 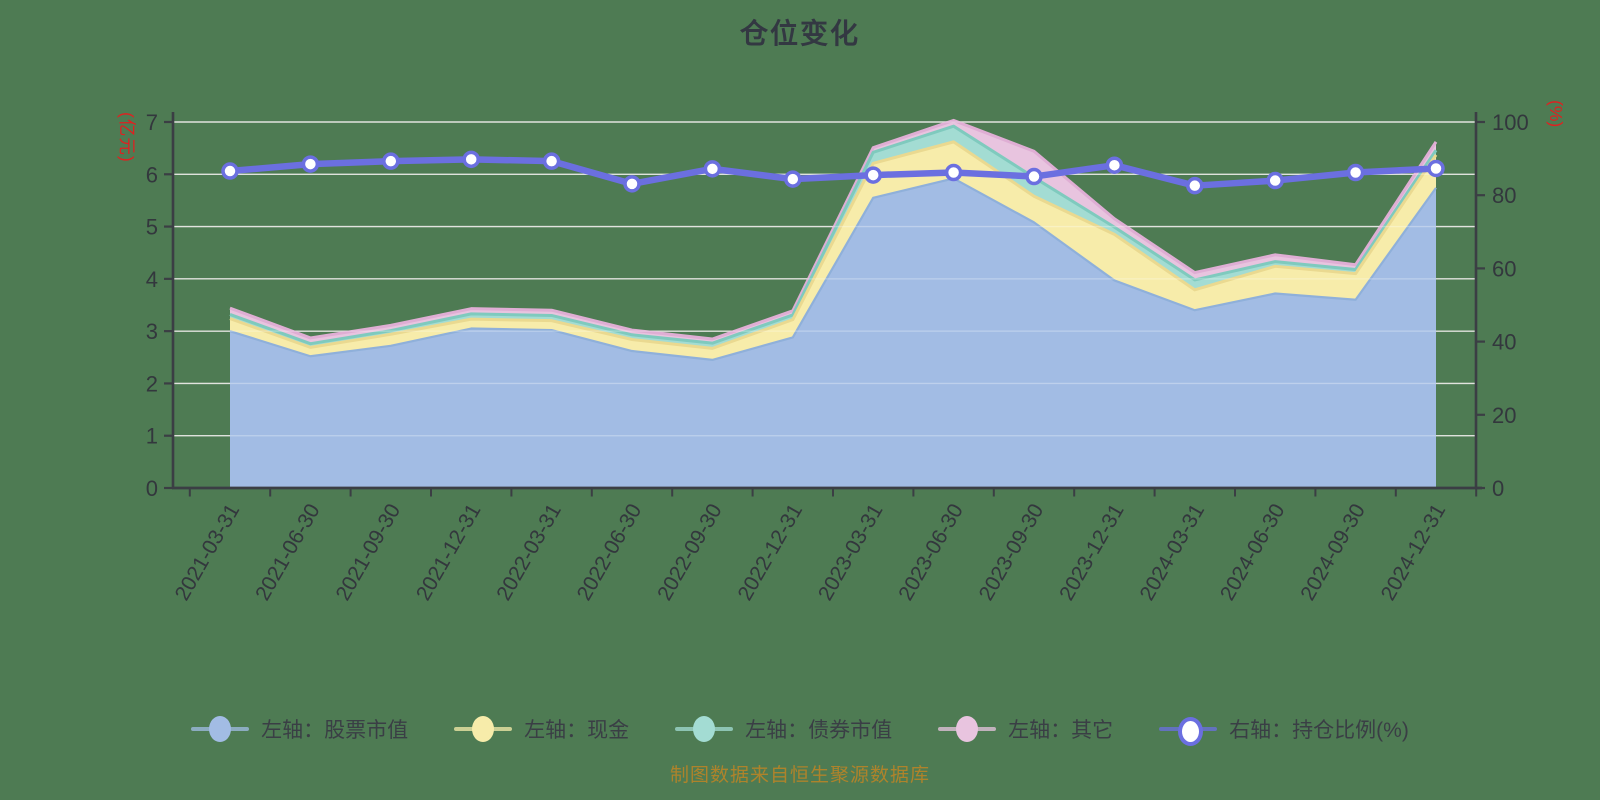 What do you see at coordinates (1092, 552) in the screenshot?
I see `x-axis-label: 2023-12-31` at bounding box center [1092, 552].